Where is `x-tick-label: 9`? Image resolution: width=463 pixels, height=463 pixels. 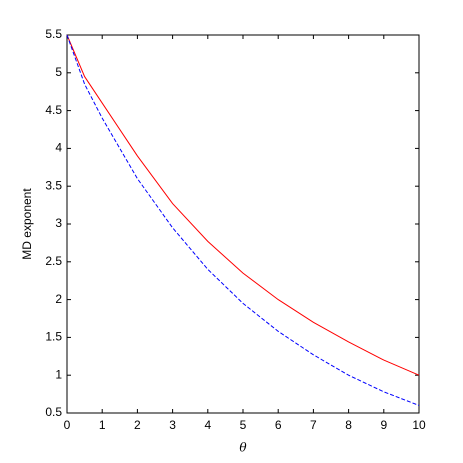
x-tick-label: 9 is located at coordinates (383, 425).